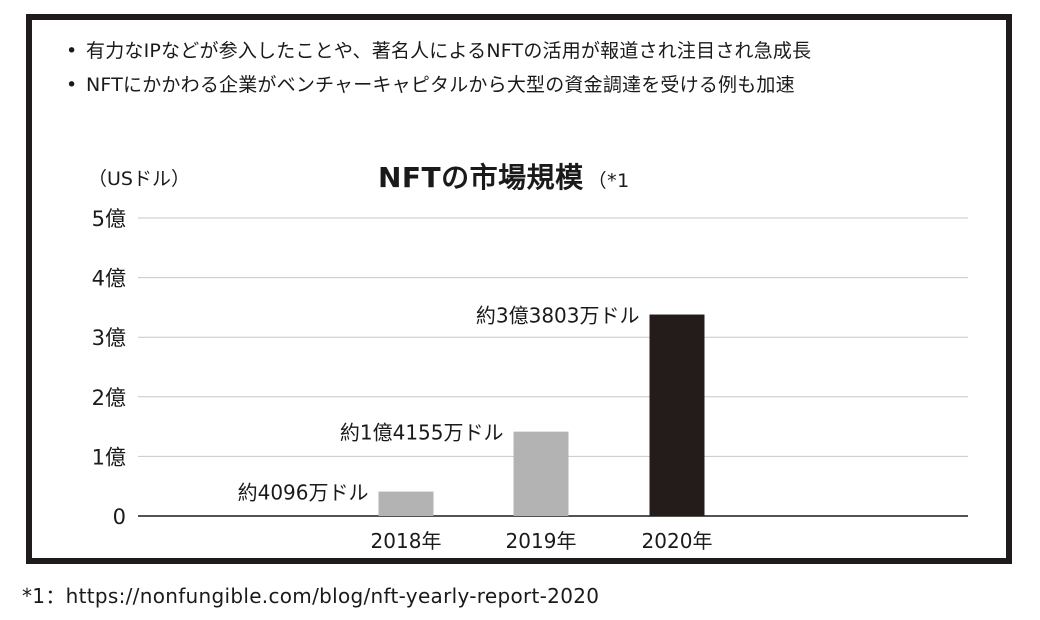  What do you see at coordinates (558, 316) in the screenshot?
I see `data-label: 約3億3803万ドル` at bounding box center [558, 316].